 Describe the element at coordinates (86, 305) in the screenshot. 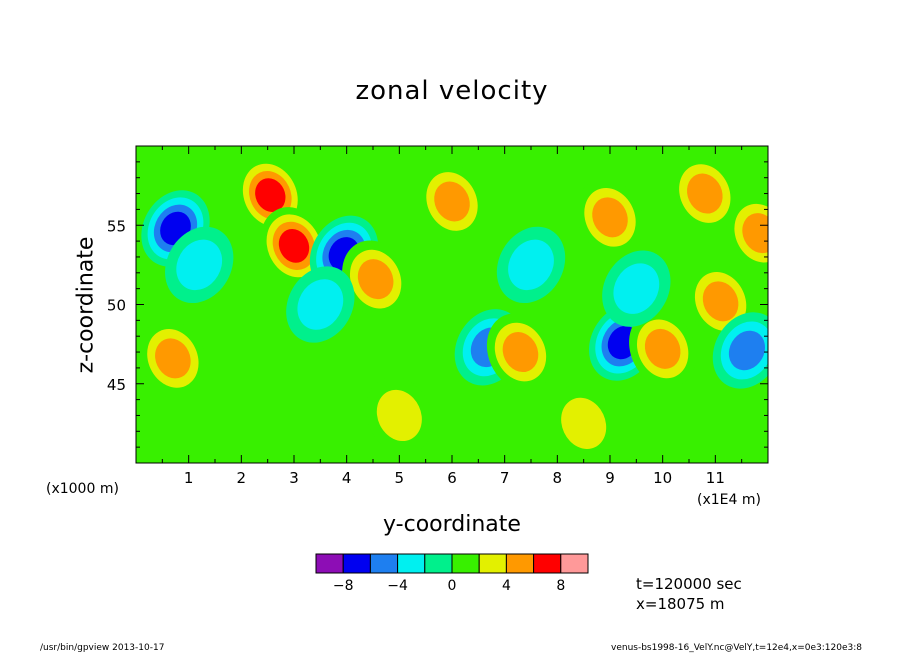

I see `y-axis-label: z-coordinate` at that location.